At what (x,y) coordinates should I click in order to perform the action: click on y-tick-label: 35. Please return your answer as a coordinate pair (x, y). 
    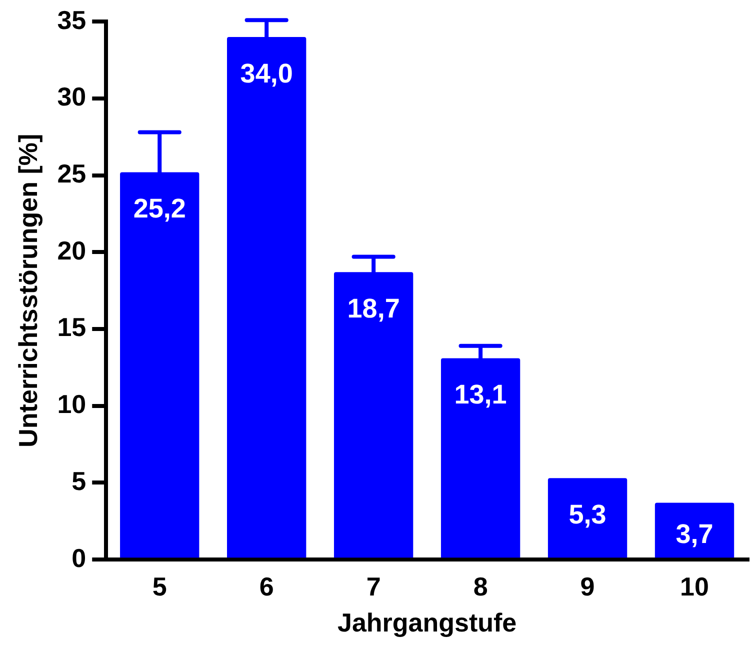
    Looking at the image, I should click on (71, 19).